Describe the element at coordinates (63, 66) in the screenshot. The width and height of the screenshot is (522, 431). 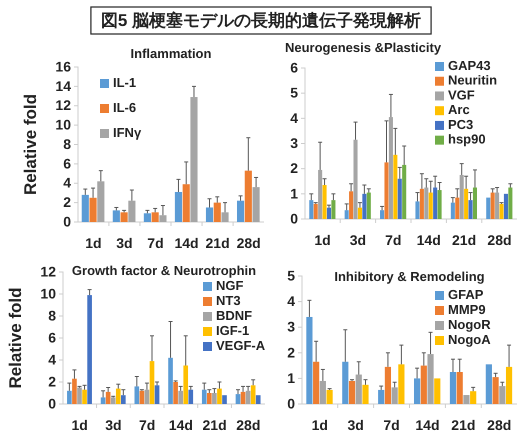
I see `y-tick-label: 16` at that location.